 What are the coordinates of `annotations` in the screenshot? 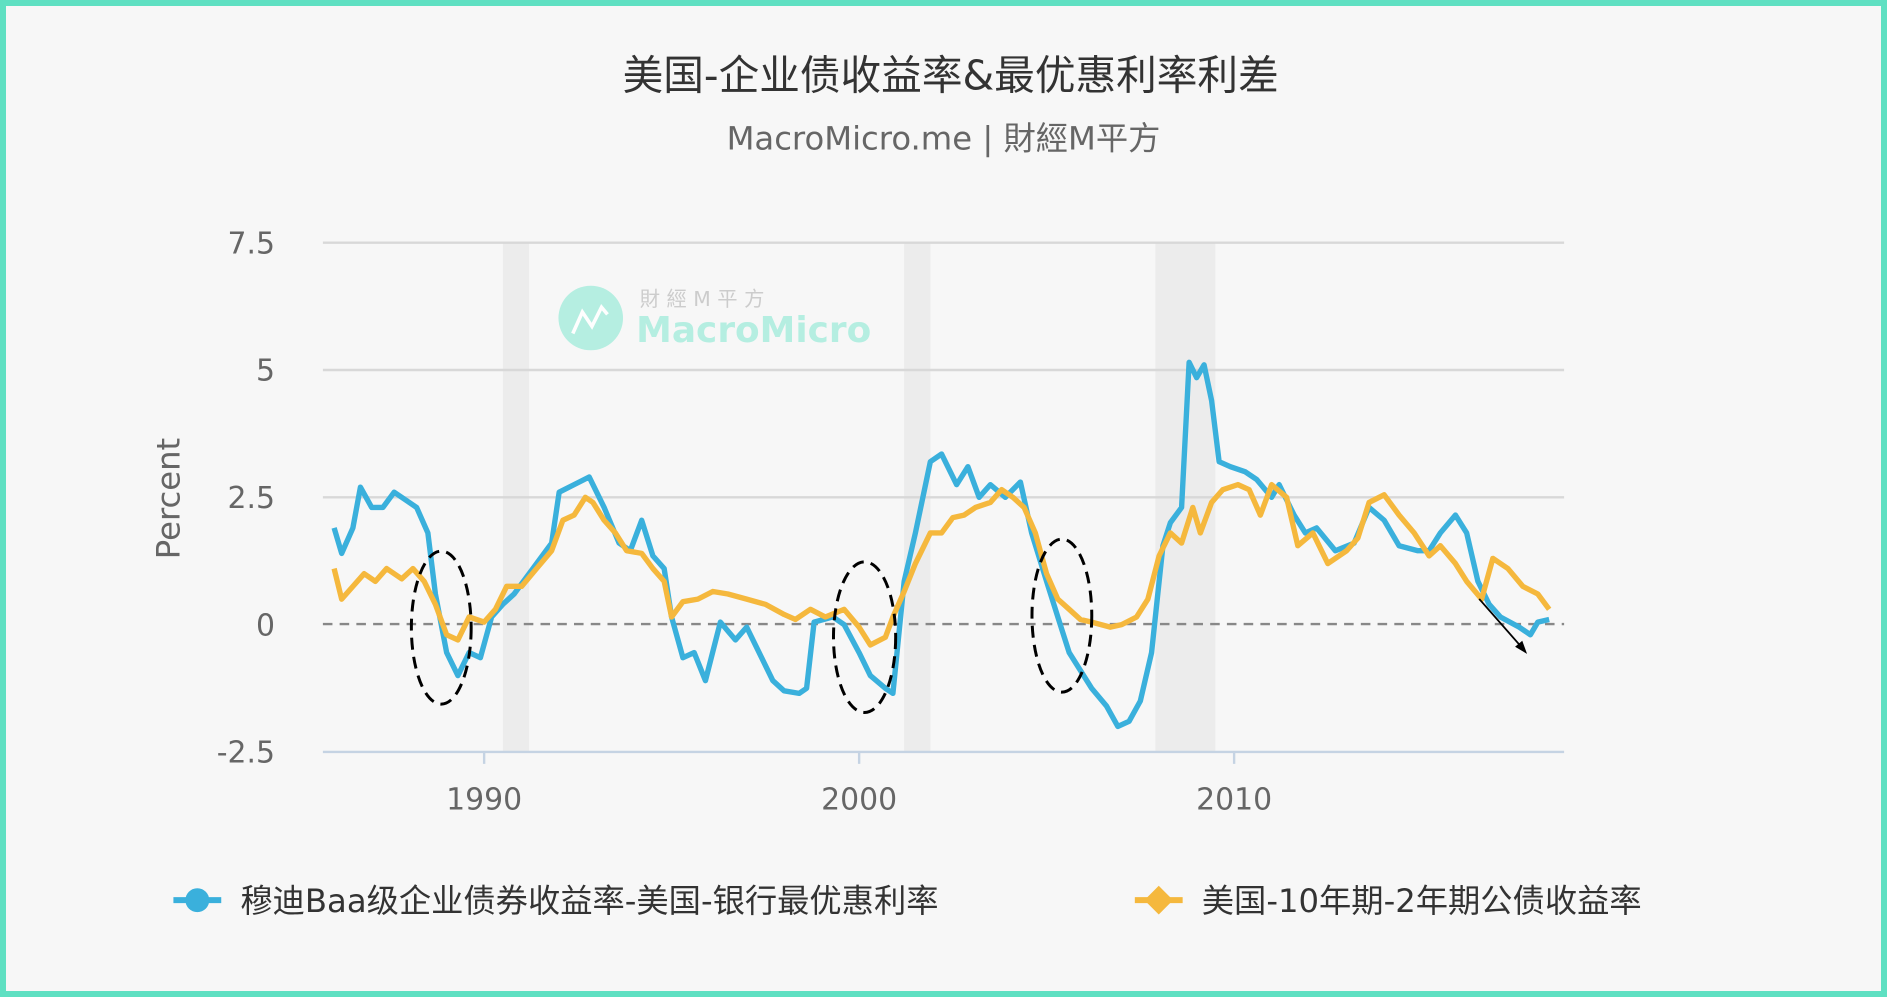 It's located at (751, 625).